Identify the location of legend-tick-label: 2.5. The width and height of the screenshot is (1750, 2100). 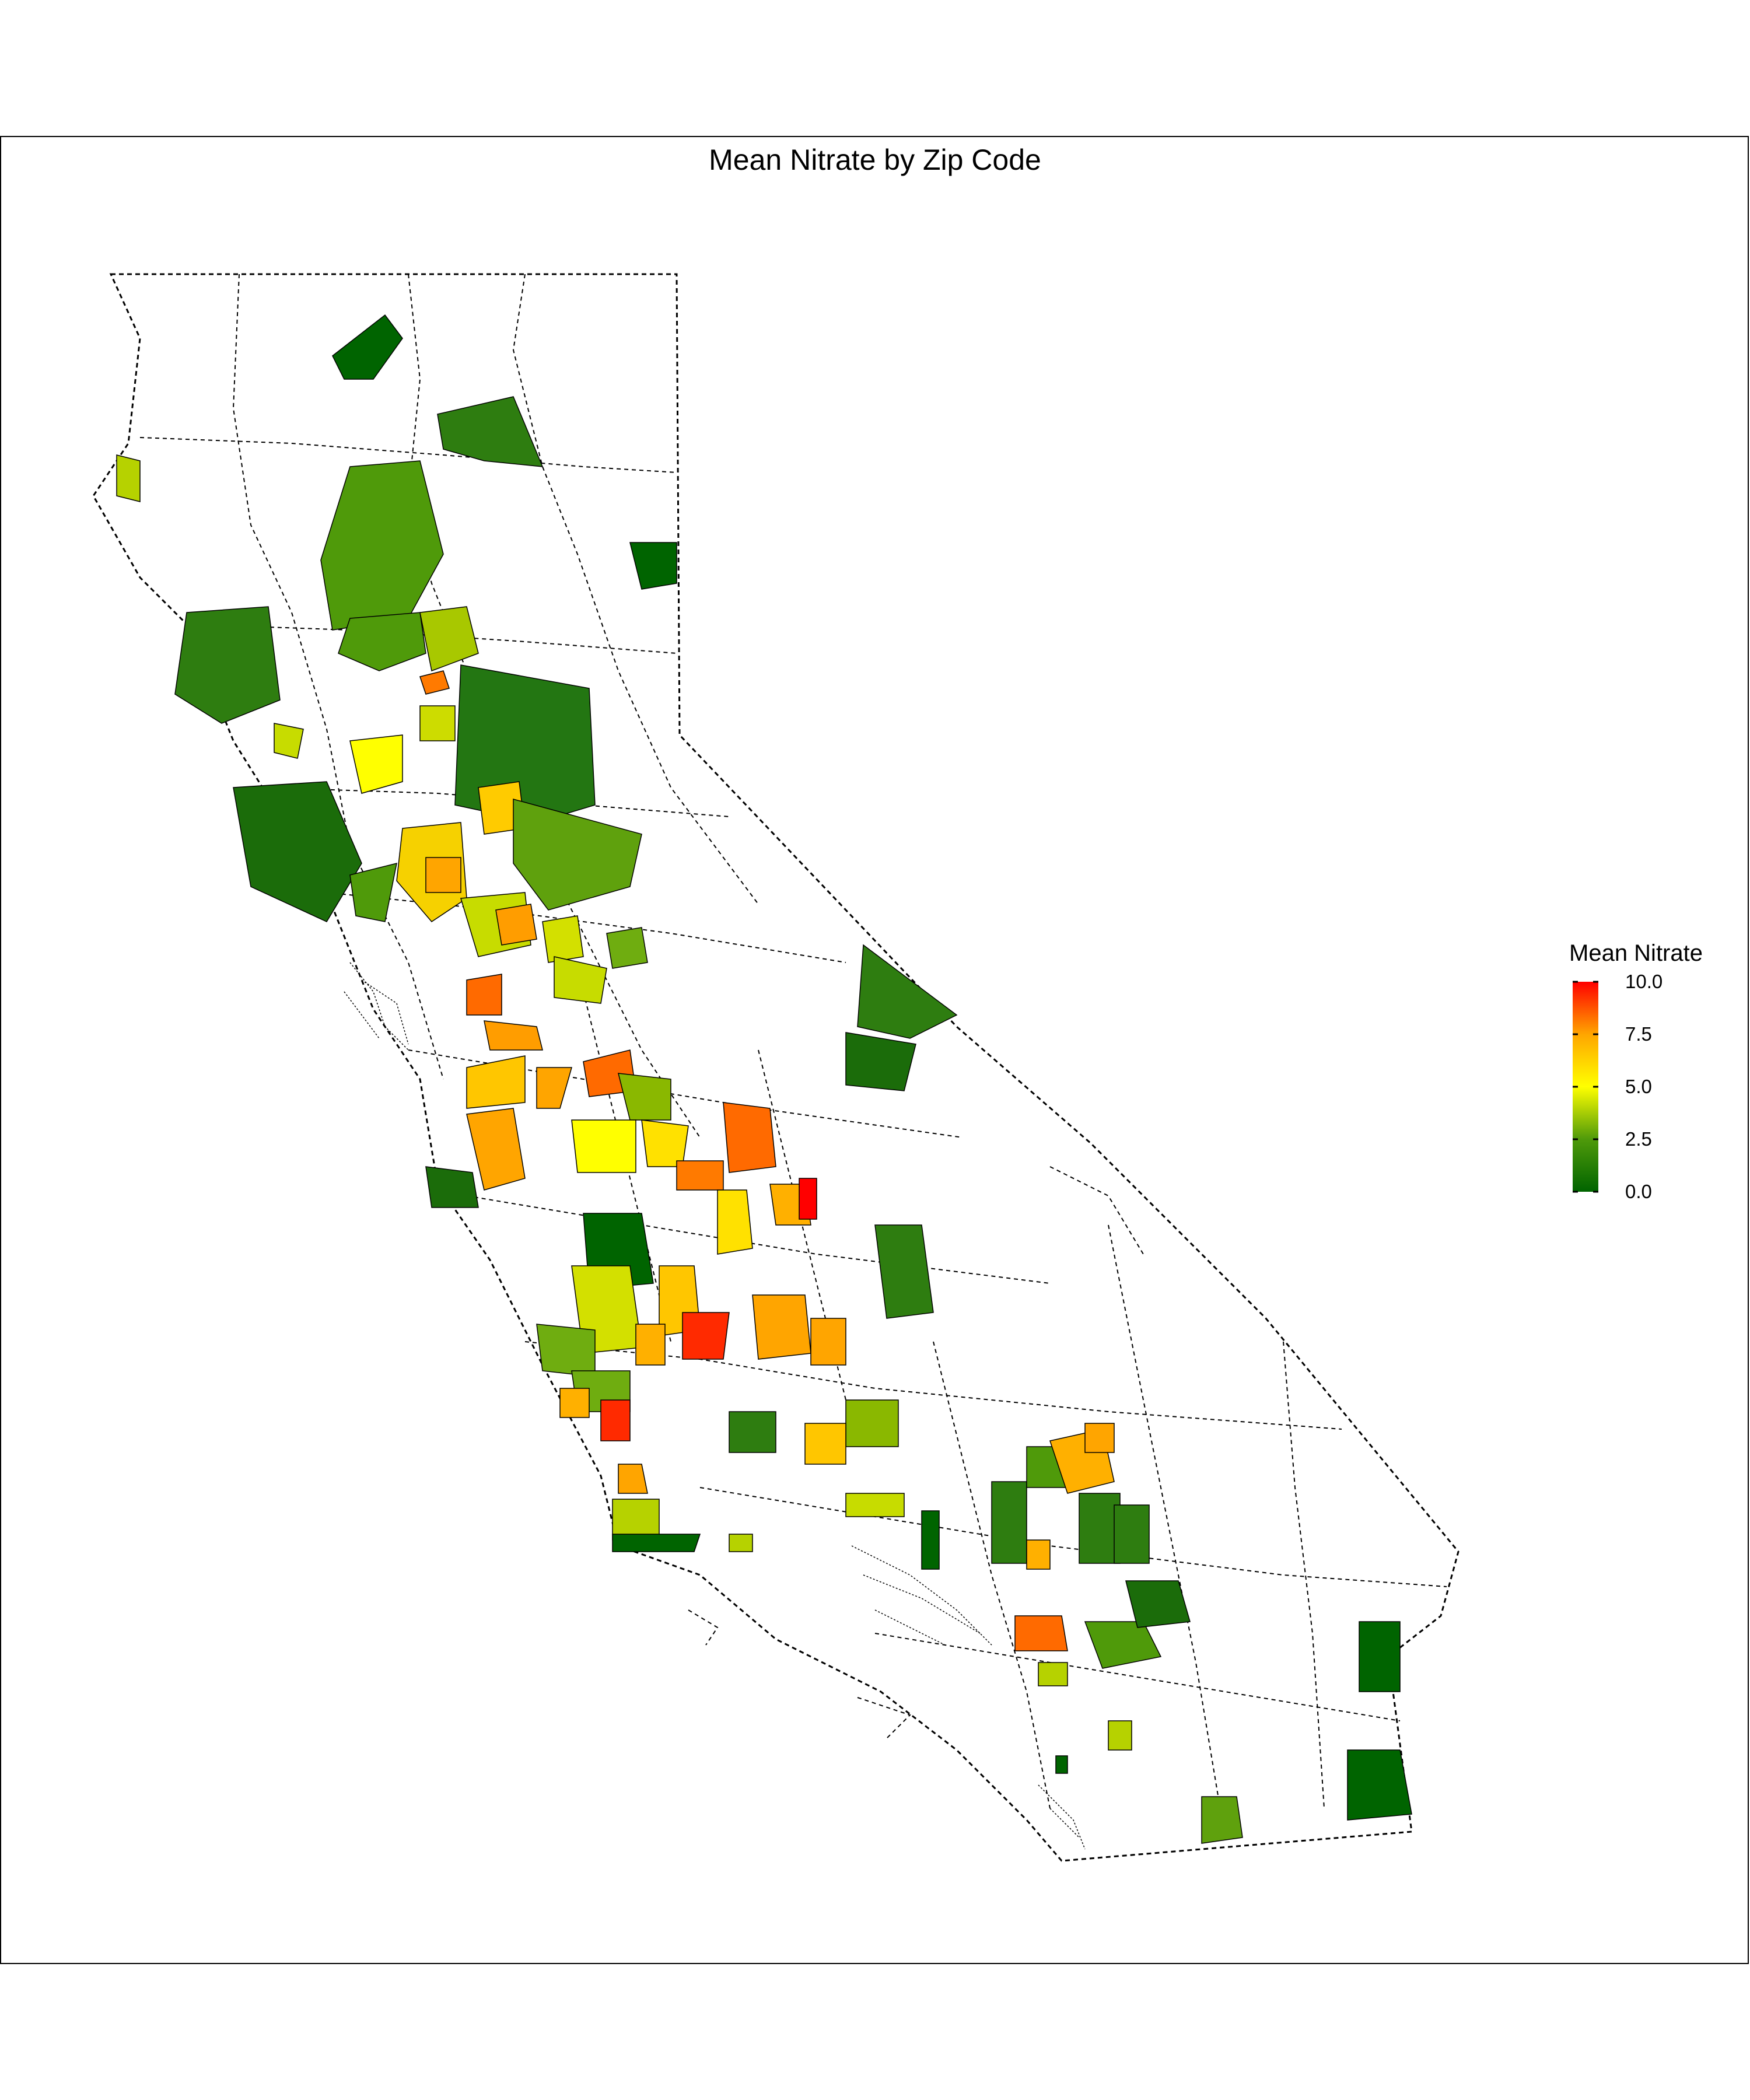
(1638, 1139).